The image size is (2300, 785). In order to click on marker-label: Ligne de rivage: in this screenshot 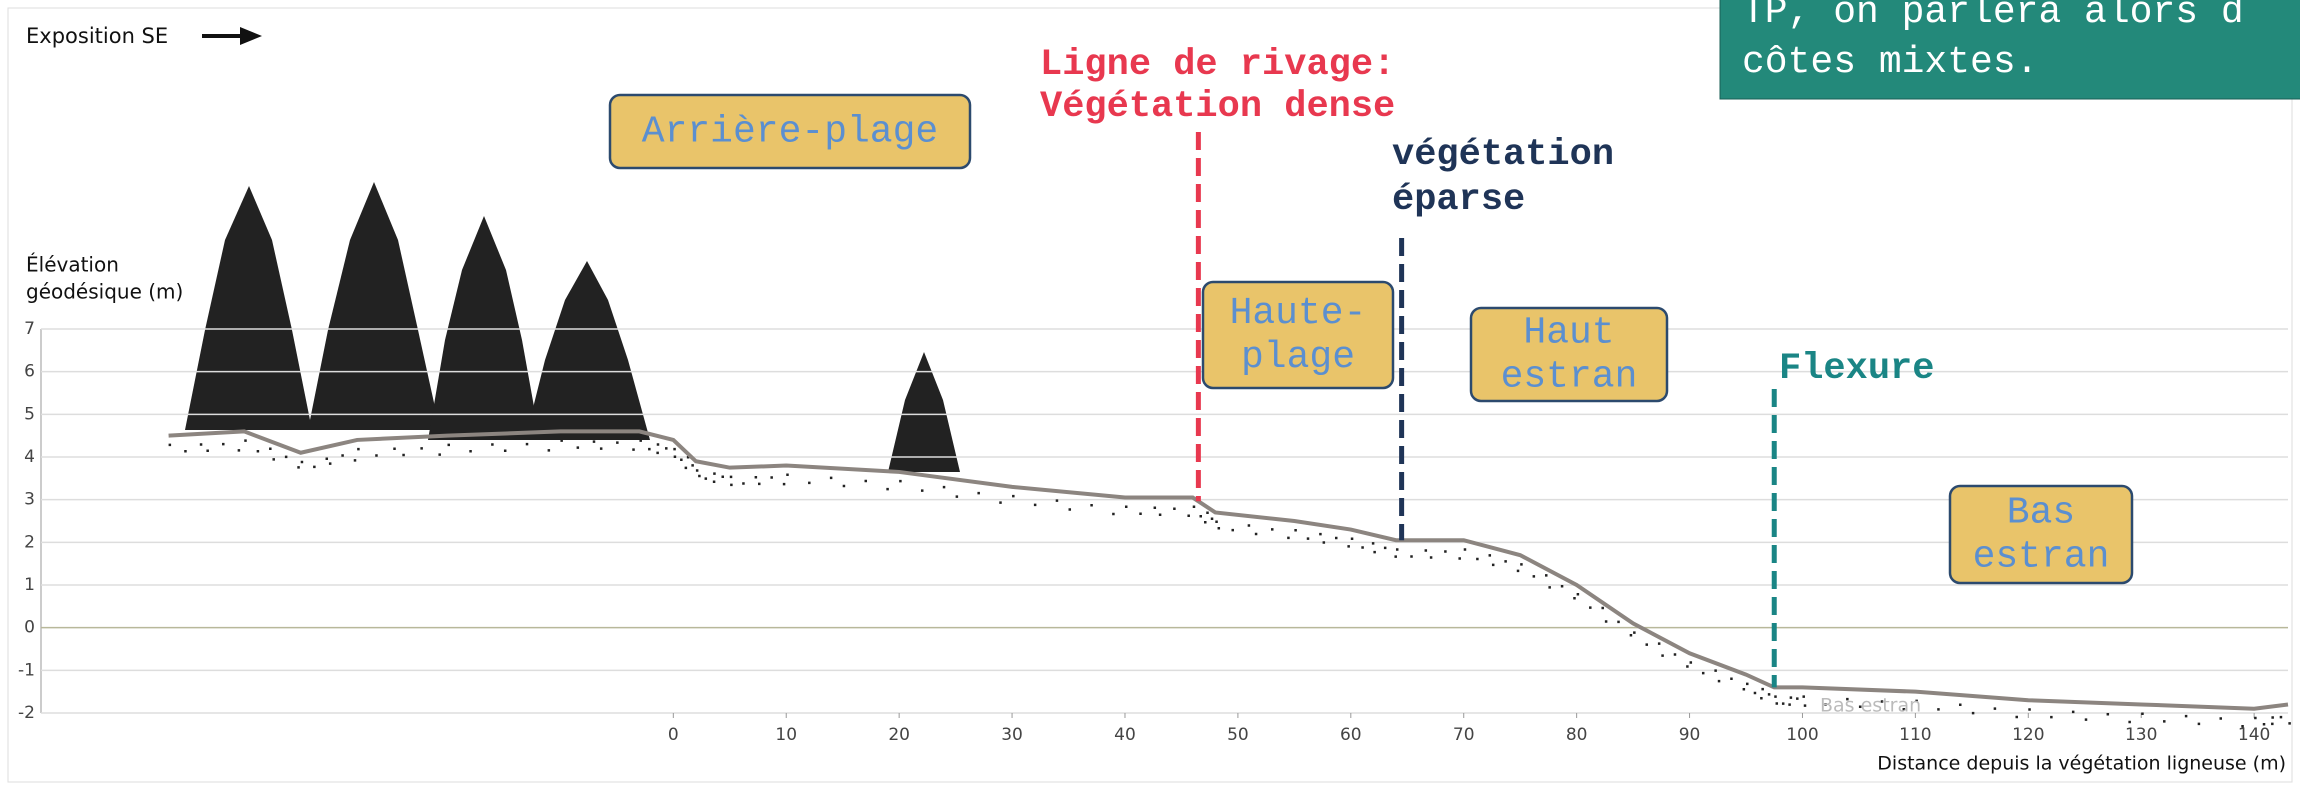, I will do `click(1217, 65)`.